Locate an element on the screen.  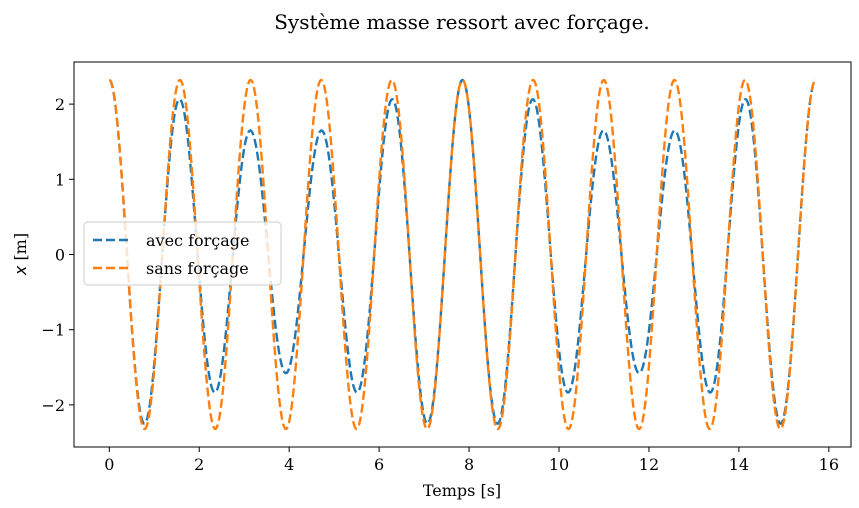
x-tick-label: 0 is located at coordinates (109, 464).